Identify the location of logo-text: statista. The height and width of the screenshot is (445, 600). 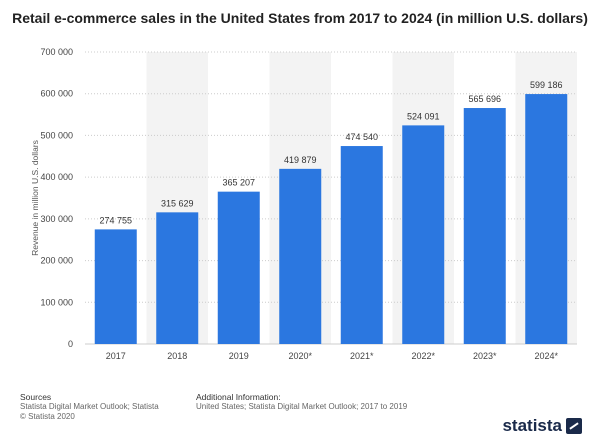
(532, 425).